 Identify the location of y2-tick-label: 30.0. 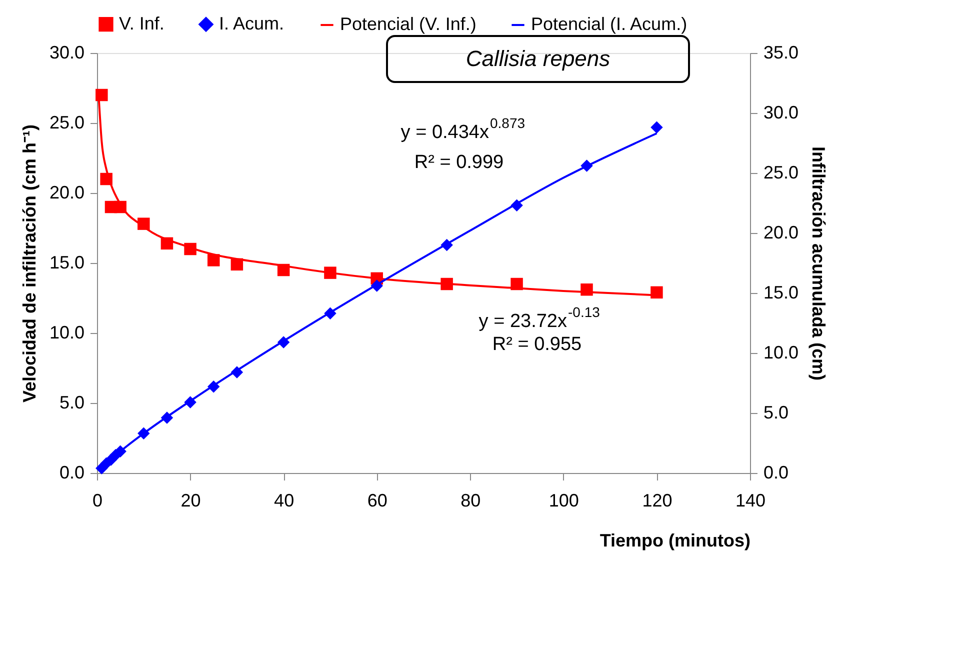
(781, 112).